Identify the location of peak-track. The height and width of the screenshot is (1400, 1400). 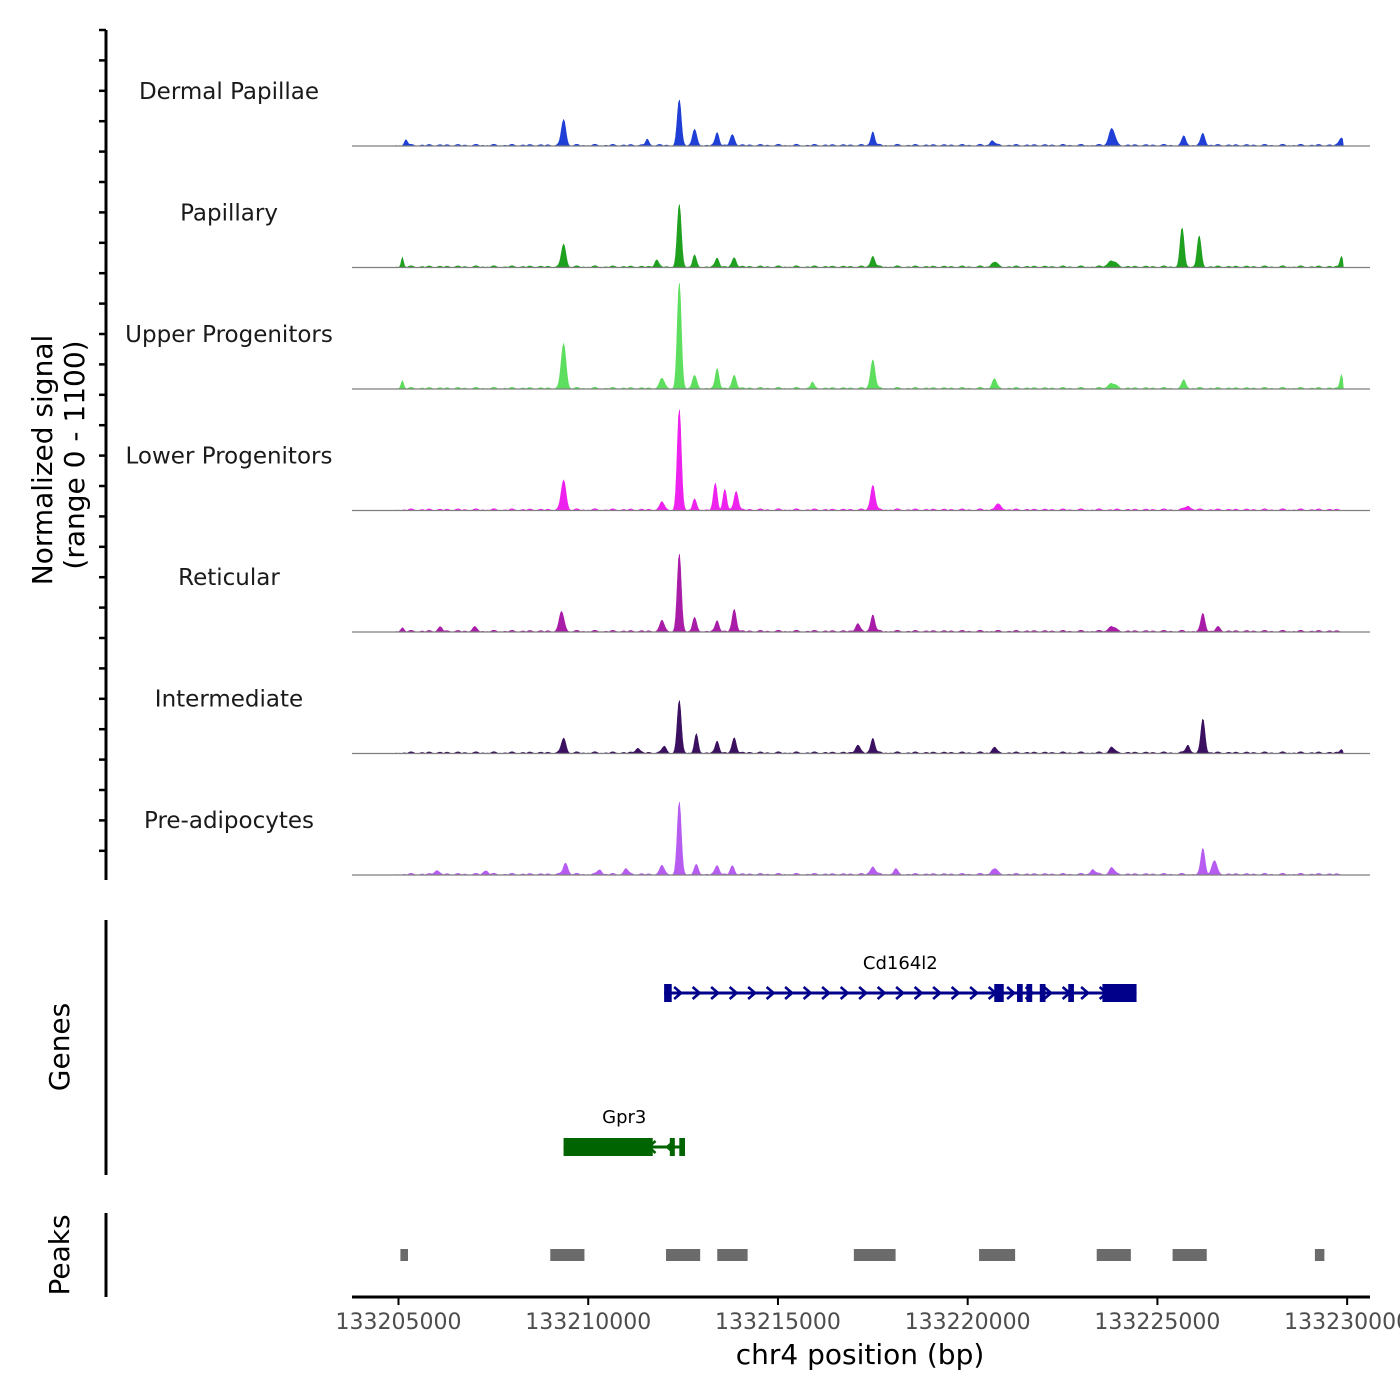
(862, 1255).